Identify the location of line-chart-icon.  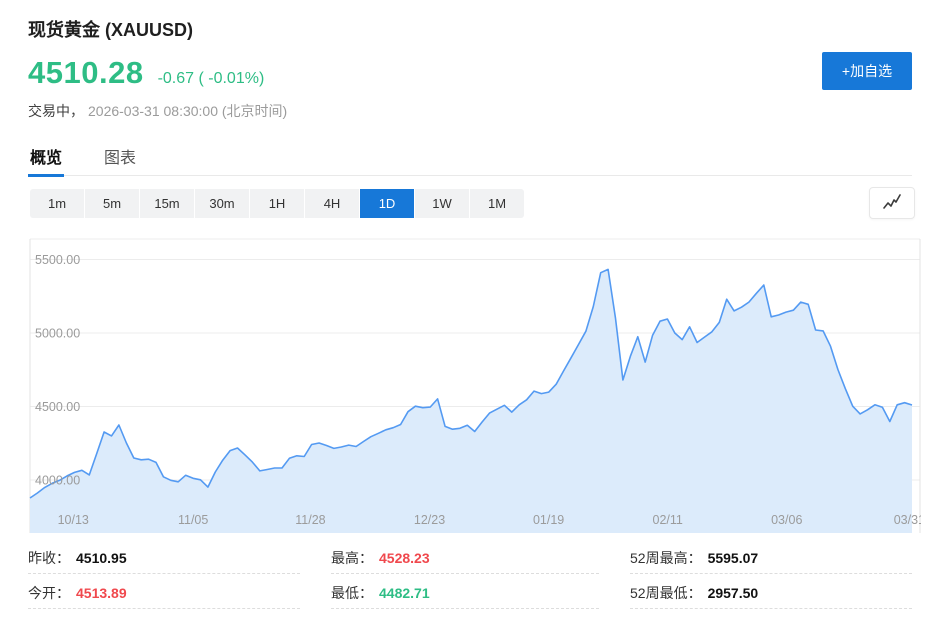
(892, 201).